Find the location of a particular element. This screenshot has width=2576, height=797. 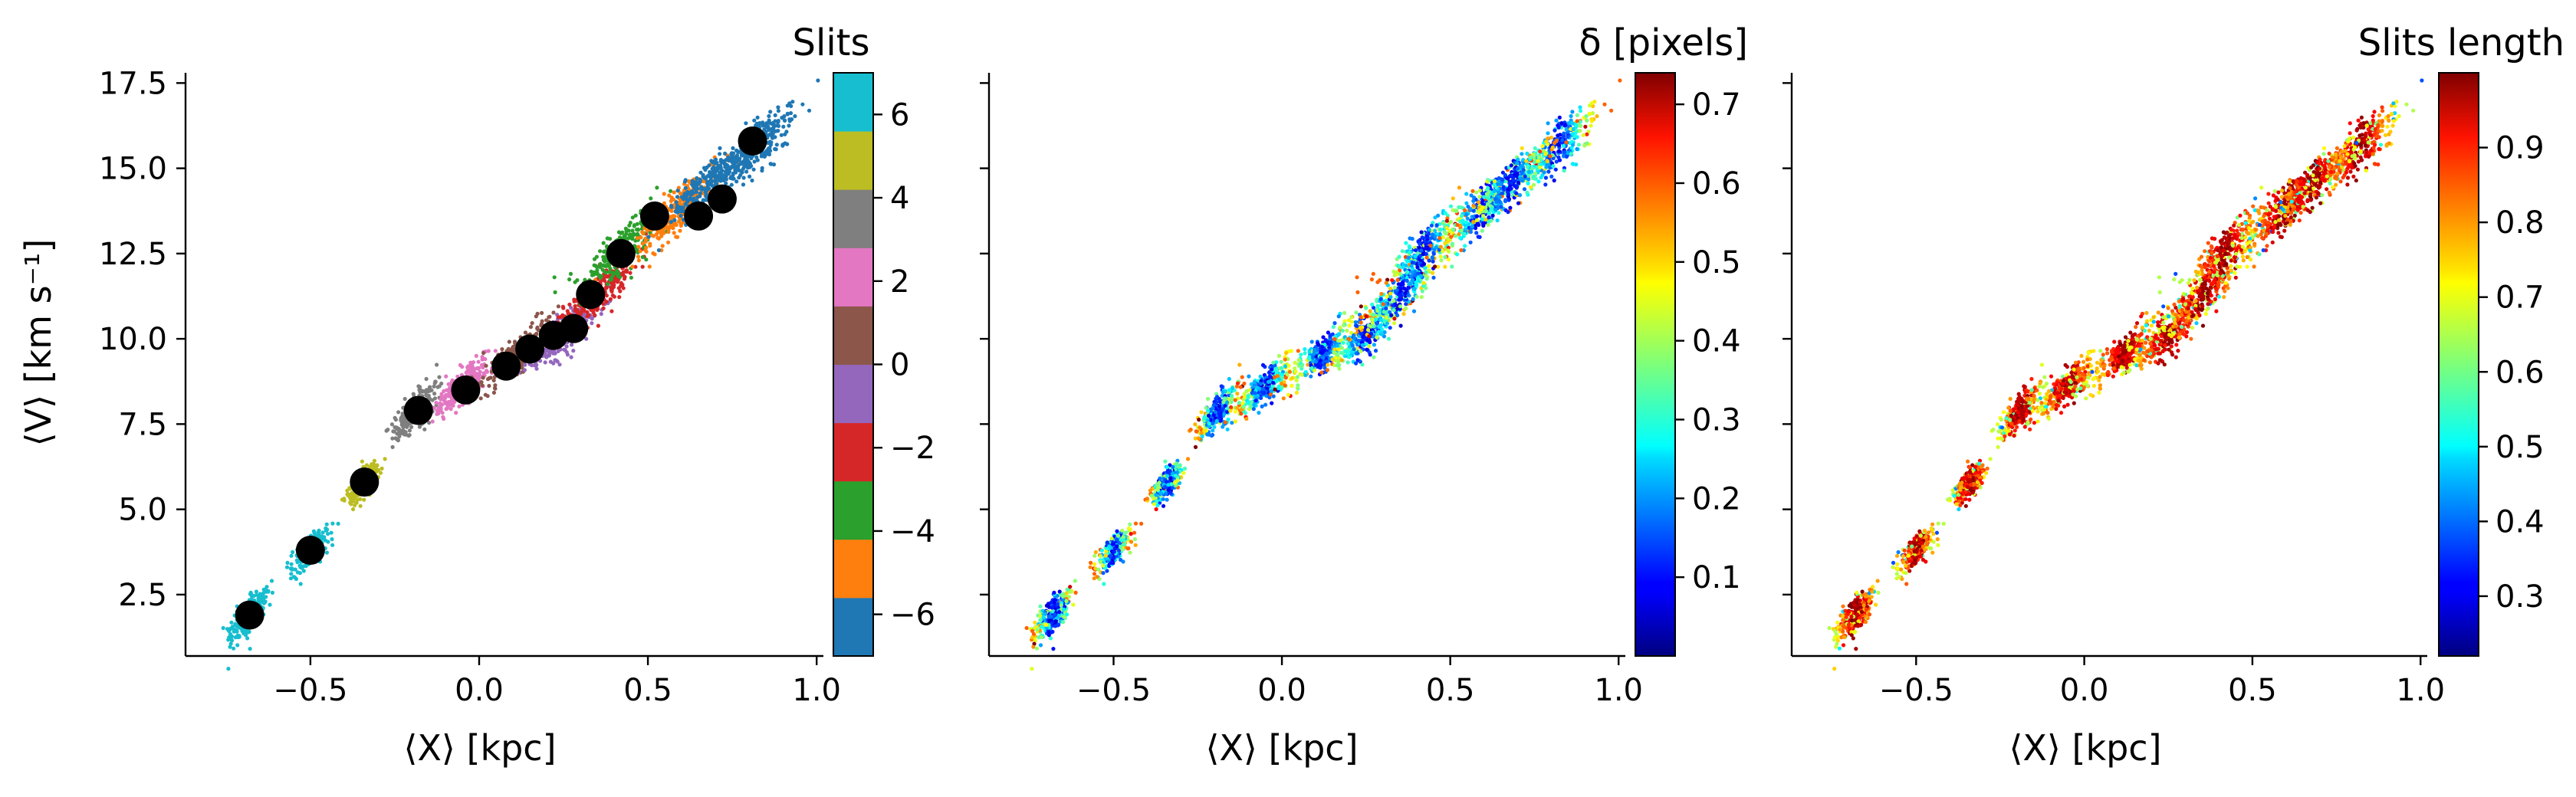

colorbar-title: Slits is located at coordinates (831, 43).